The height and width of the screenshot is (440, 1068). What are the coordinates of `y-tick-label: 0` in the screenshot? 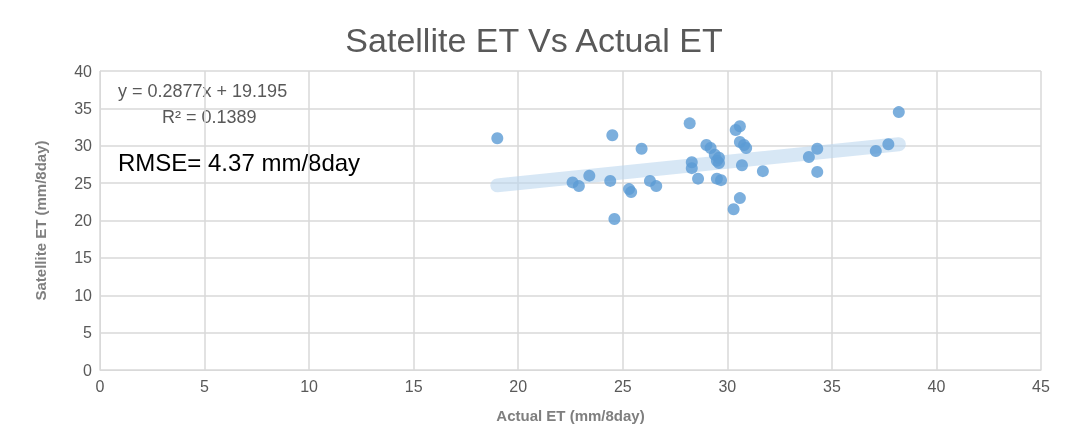 It's located at (88, 370).